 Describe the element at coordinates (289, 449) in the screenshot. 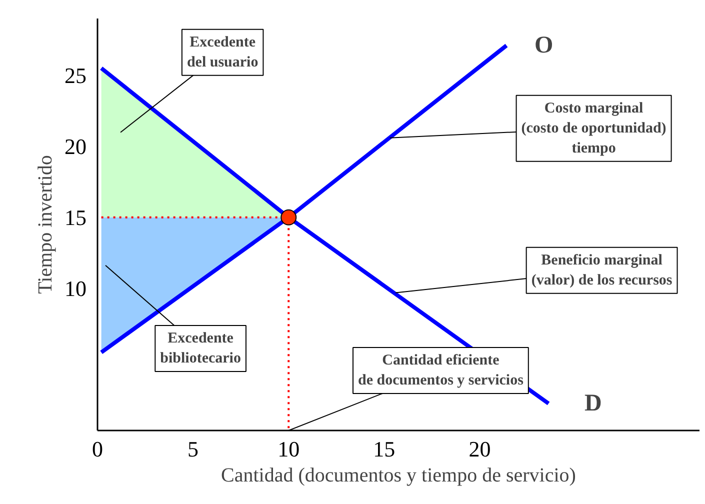

I see `x-tick-label: 10` at that location.